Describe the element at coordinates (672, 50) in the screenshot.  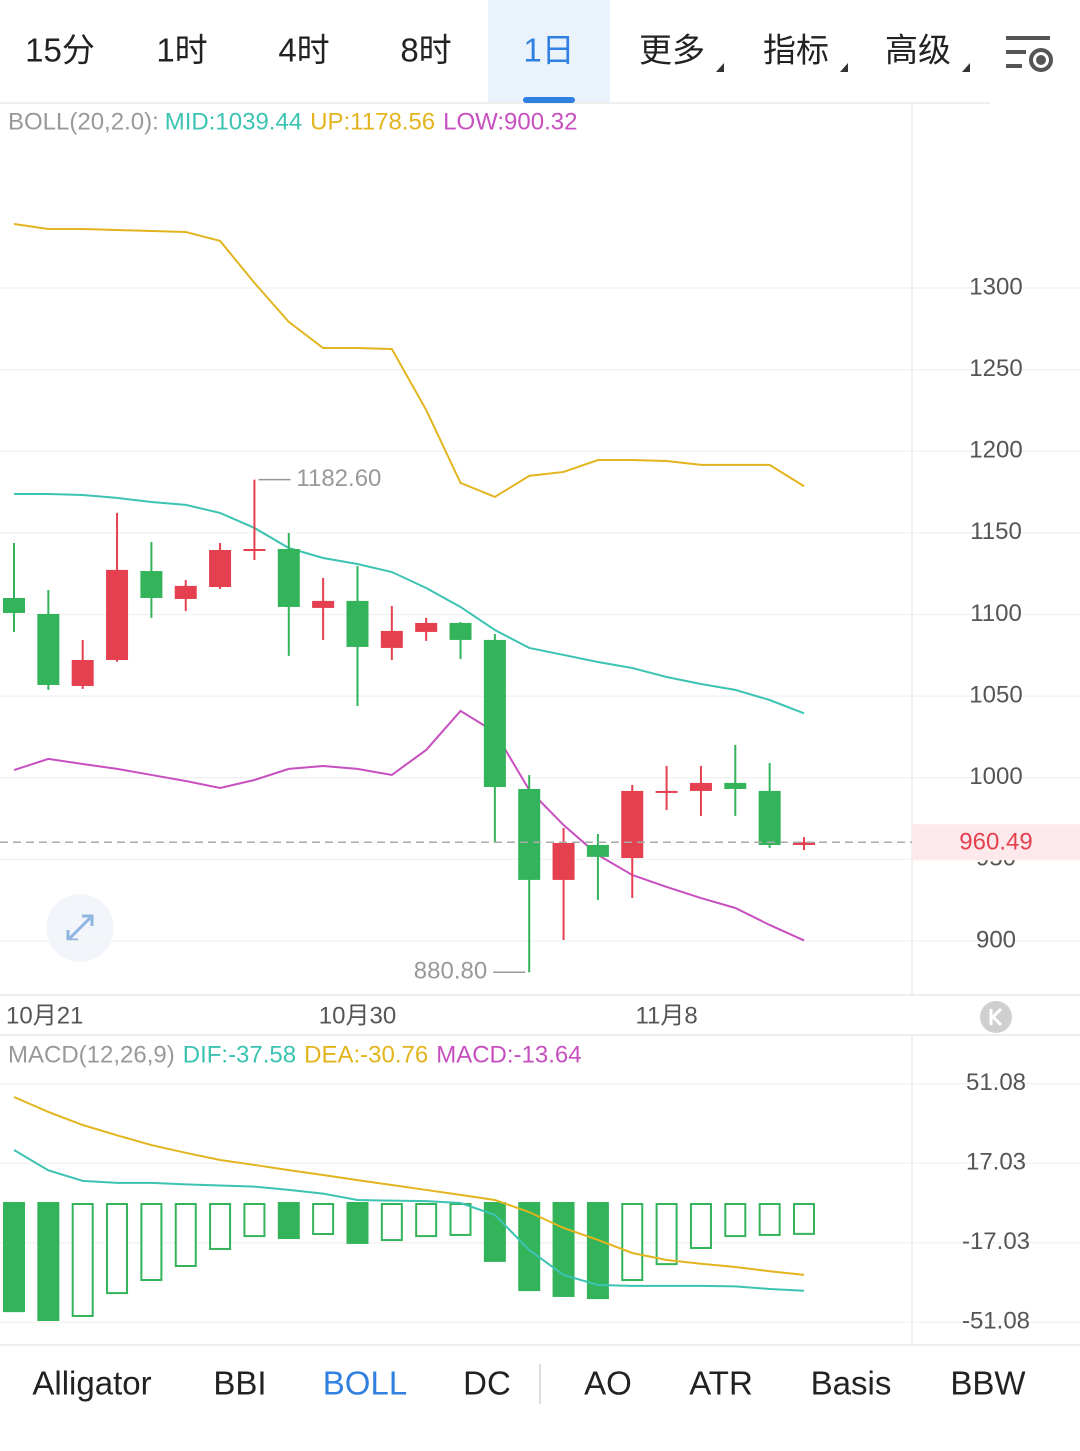
I see `tab: 更多` at that location.